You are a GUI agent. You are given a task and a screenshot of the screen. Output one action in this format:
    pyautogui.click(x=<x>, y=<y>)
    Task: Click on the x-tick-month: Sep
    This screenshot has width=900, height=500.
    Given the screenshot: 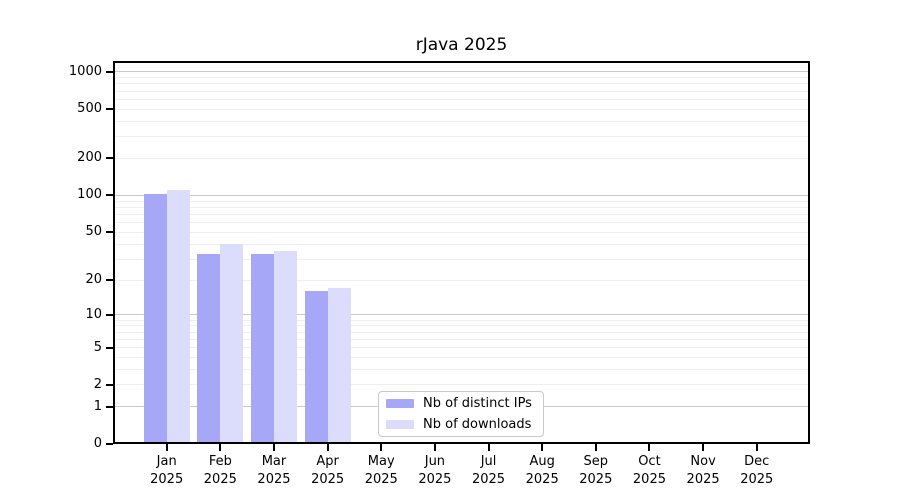 What is the action you would take?
    pyautogui.click(x=596, y=461)
    